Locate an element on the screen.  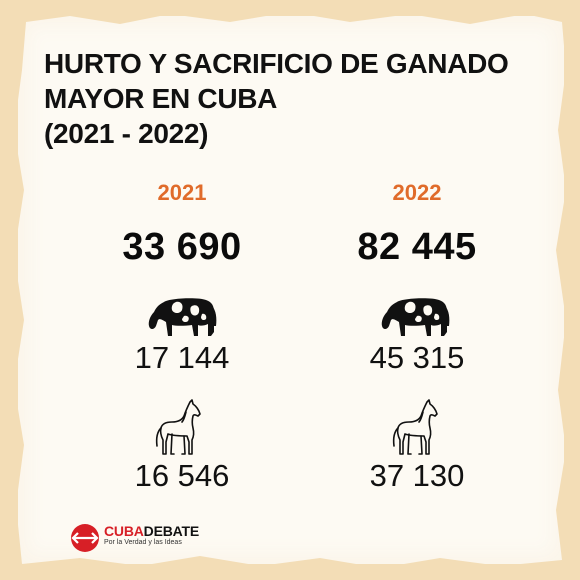
title-line-2: MAYOR EN CUBA is located at coordinates (161, 98).